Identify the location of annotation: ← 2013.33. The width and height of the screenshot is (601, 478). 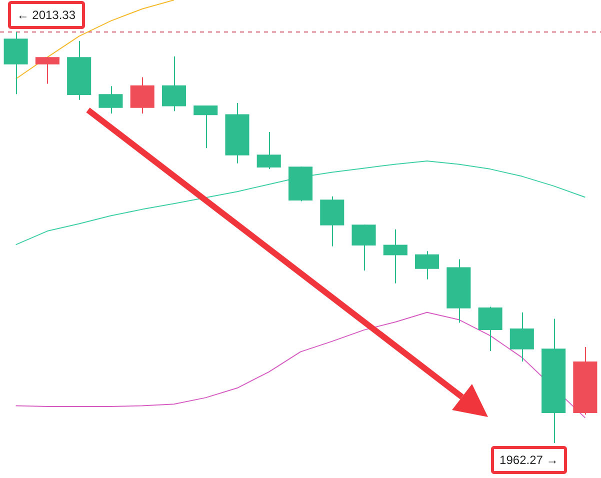
(46, 14).